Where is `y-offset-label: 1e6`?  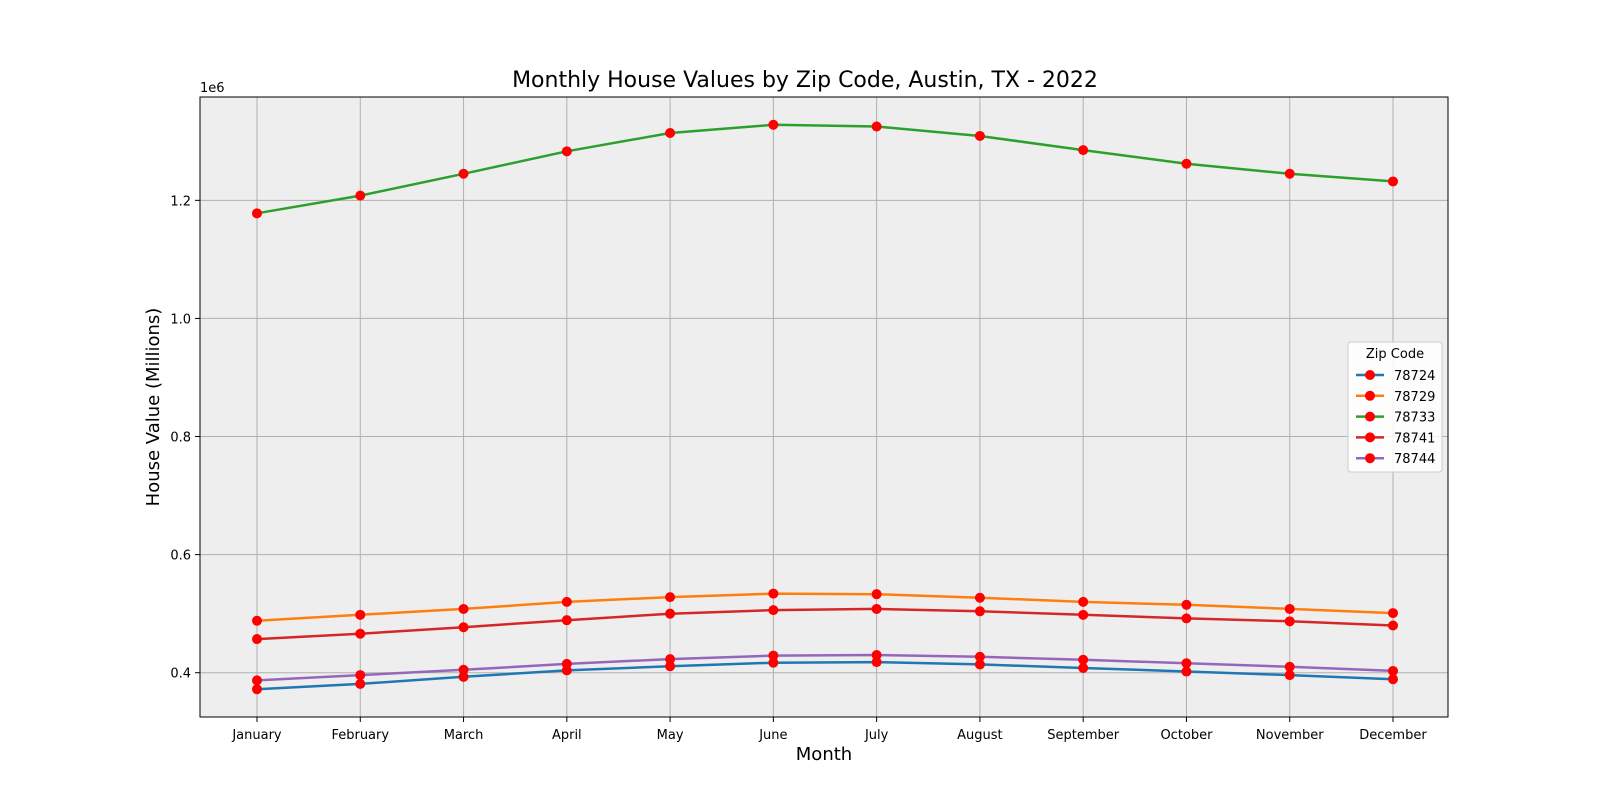 y-offset-label: 1e6 is located at coordinates (212, 88).